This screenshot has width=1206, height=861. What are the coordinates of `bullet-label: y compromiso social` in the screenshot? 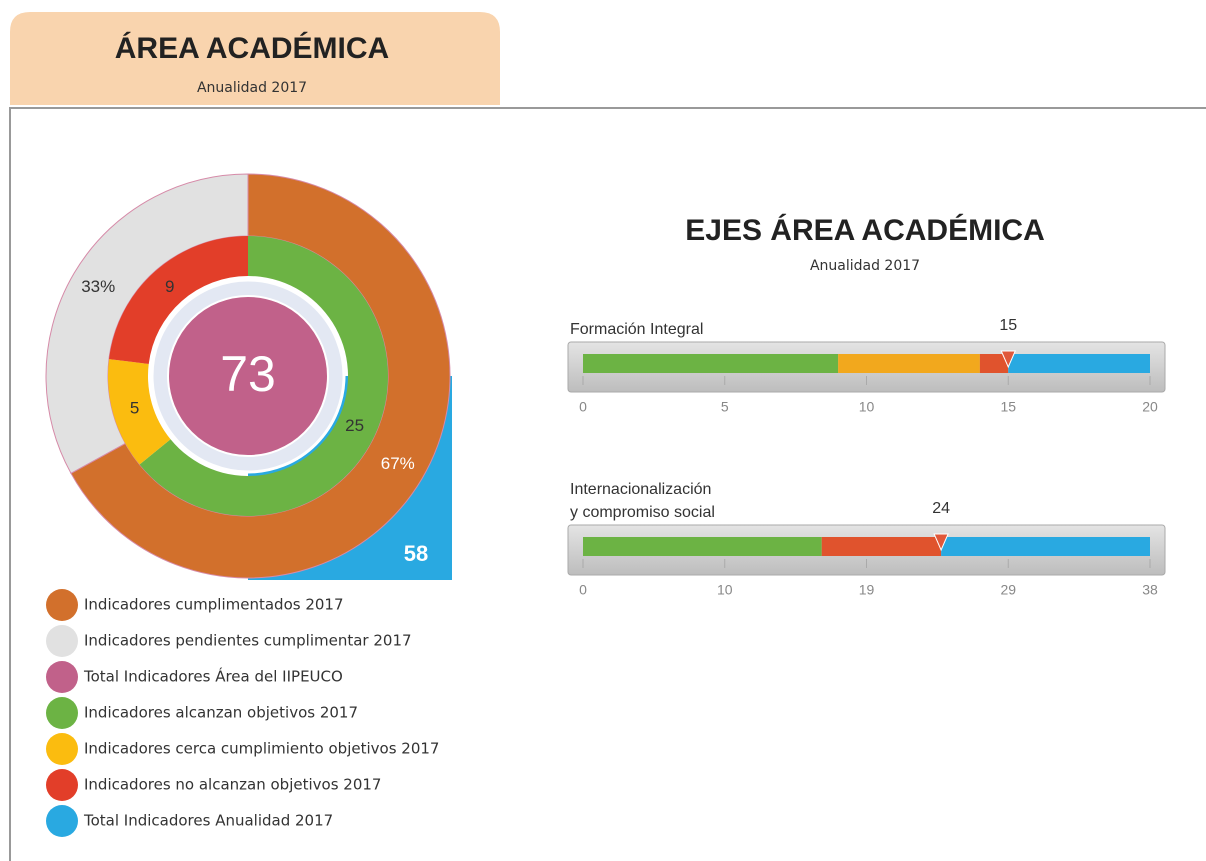 It's located at (642, 512).